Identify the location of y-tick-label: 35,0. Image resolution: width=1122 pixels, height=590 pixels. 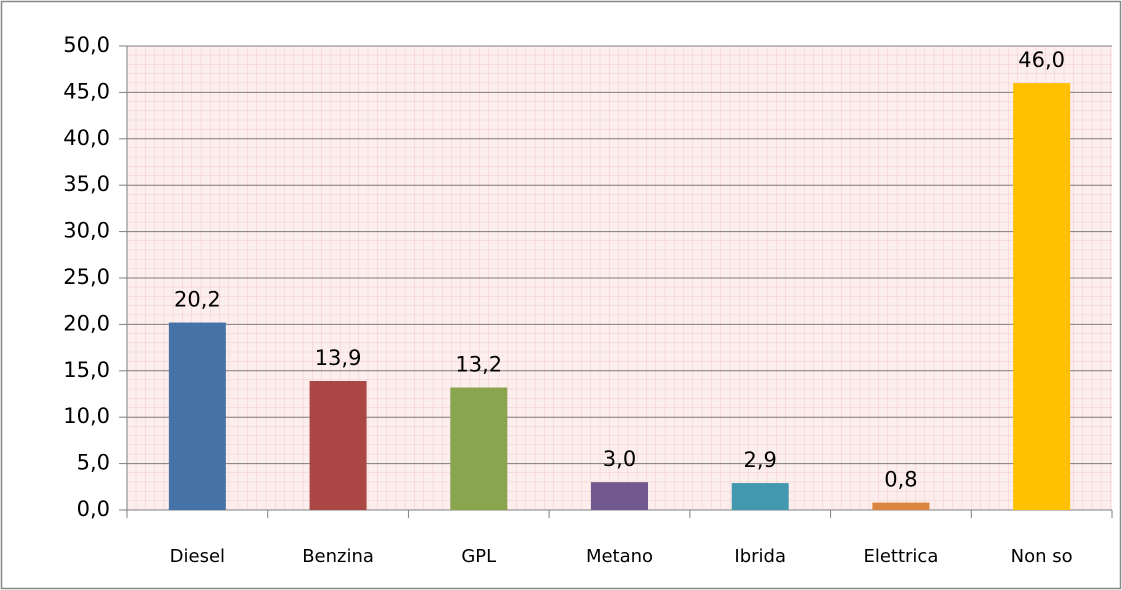
(86, 184).